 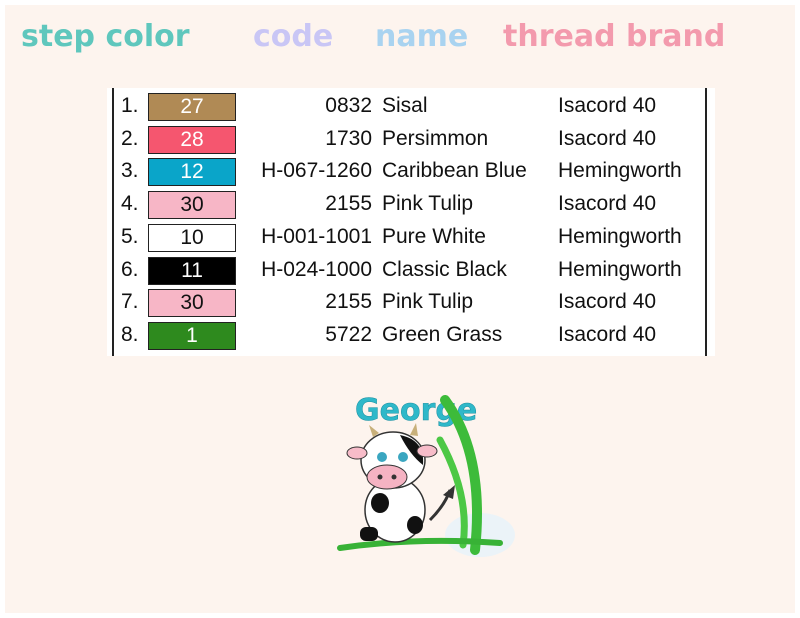 I want to click on color-swatch: 28, so click(x=192, y=139).